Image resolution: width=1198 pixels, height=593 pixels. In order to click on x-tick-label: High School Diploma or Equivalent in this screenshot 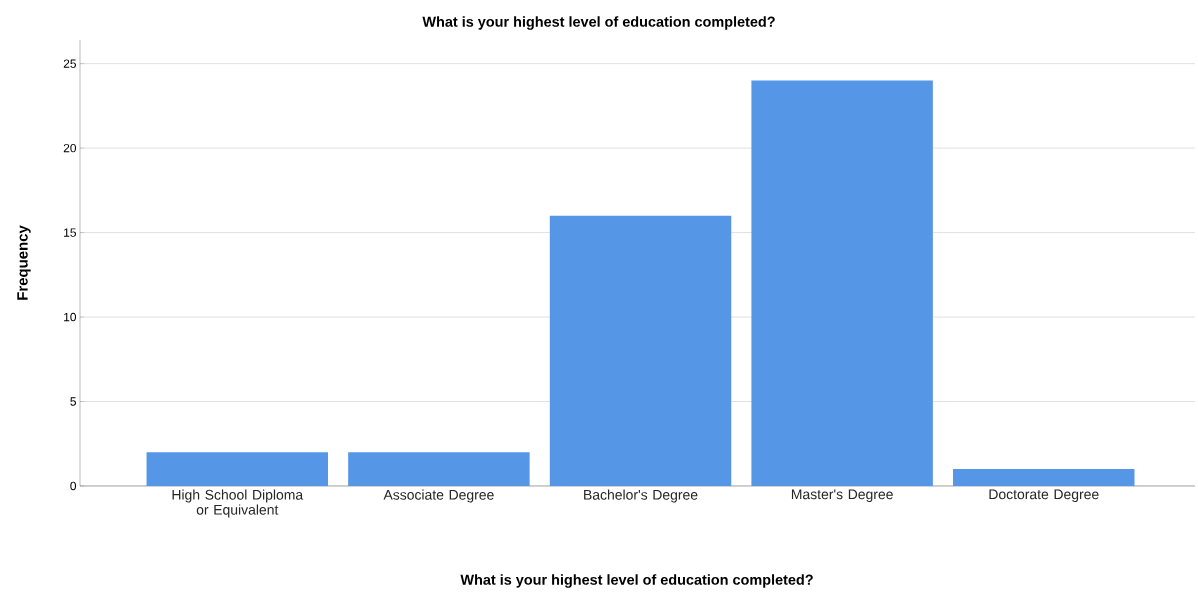, I will do `click(238, 503)`.